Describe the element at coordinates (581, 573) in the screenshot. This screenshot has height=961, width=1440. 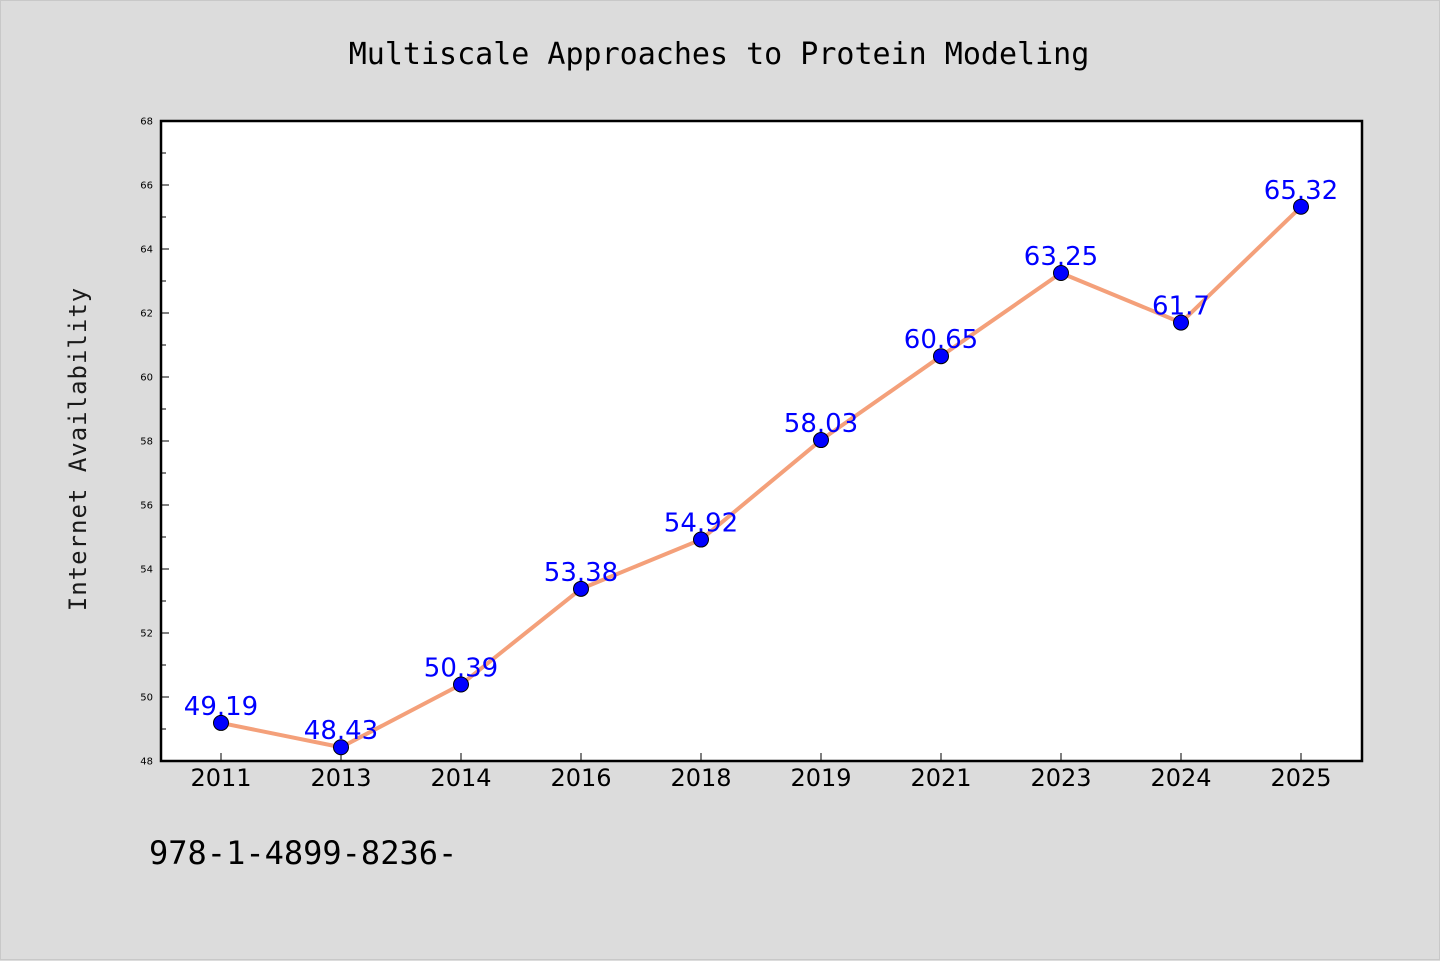
I see `data-label: 53.38` at that location.